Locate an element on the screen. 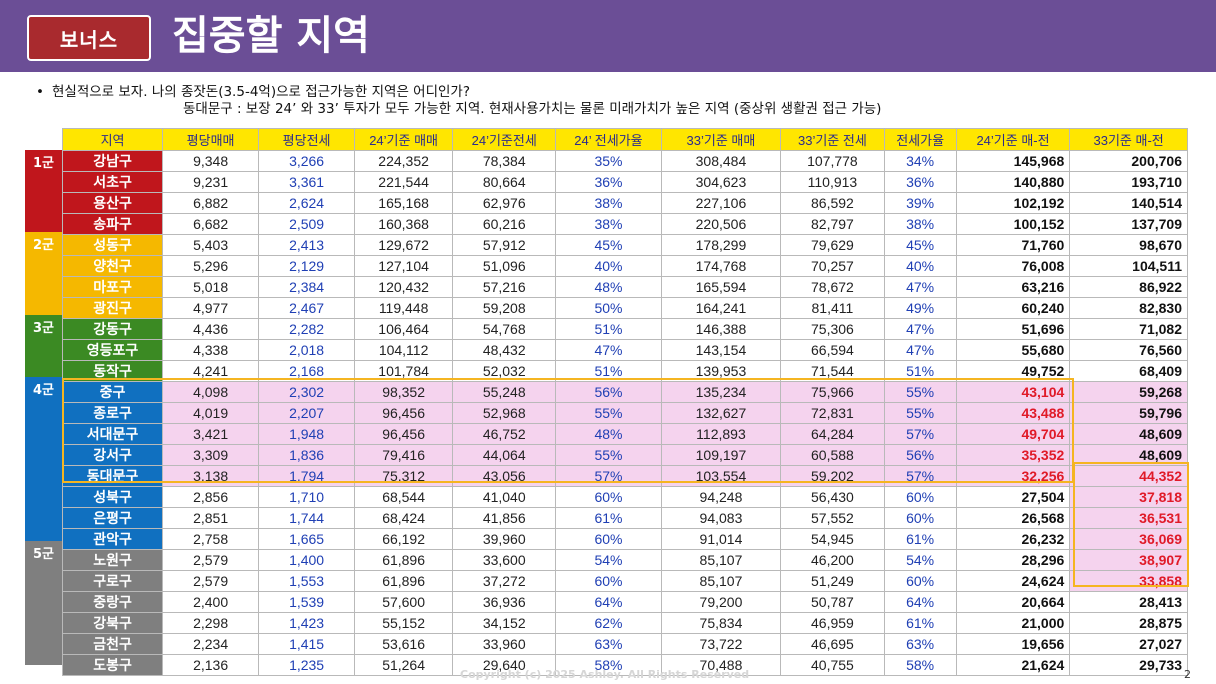  table-cell: 20,664 is located at coordinates (1013, 602).